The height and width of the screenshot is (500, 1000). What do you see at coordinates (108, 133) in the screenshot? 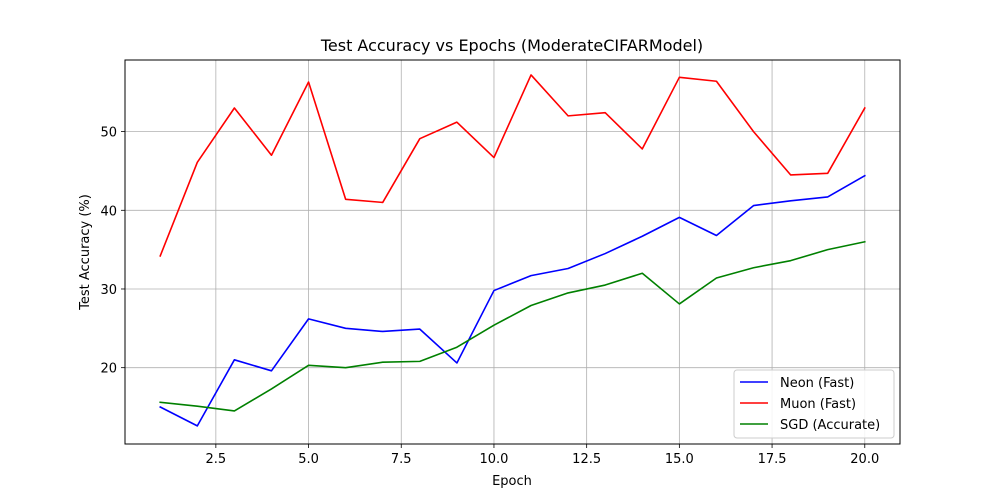
I see `y-tick-label: 50` at bounding box center [108, 133].